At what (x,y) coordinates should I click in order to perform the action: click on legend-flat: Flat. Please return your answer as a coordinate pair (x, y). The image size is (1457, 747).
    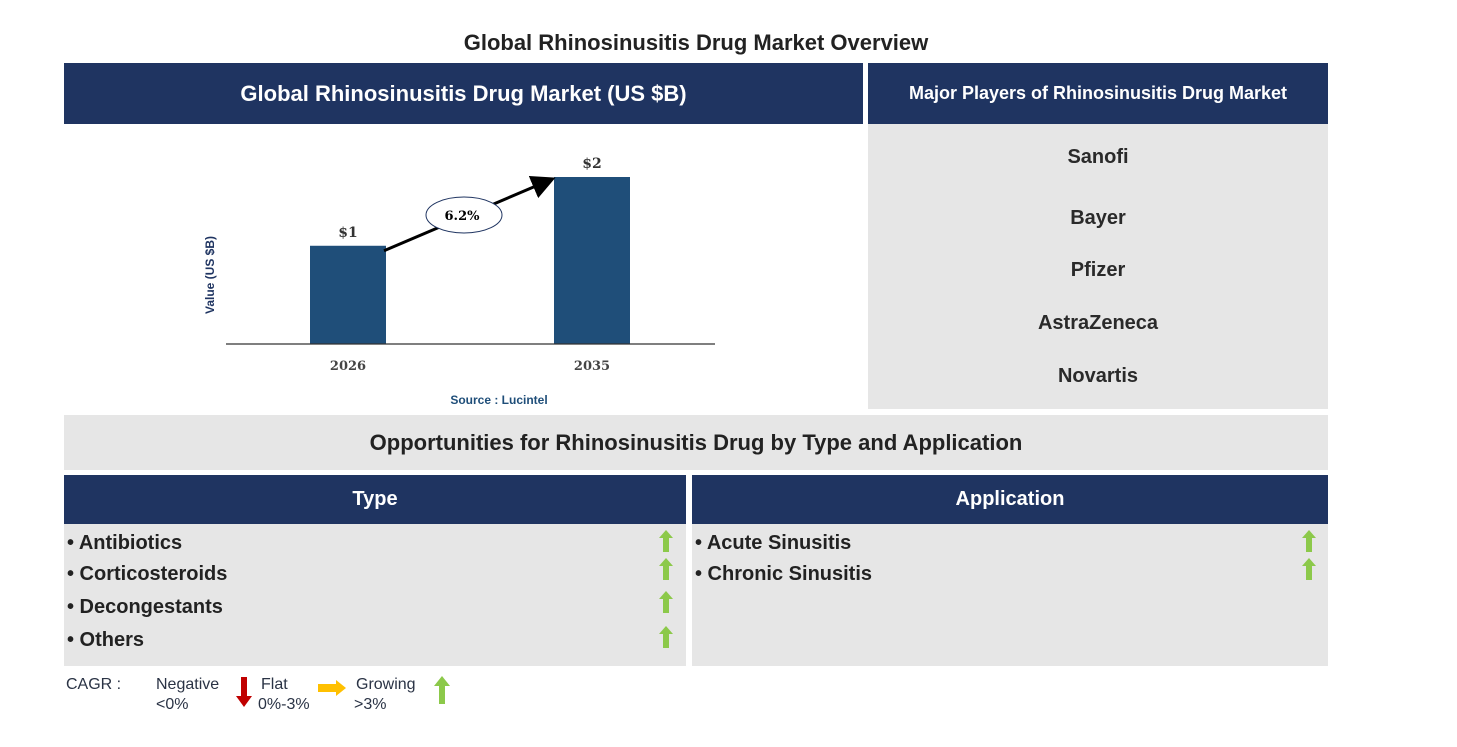
    Looking at the image, I should click on (274, 684).